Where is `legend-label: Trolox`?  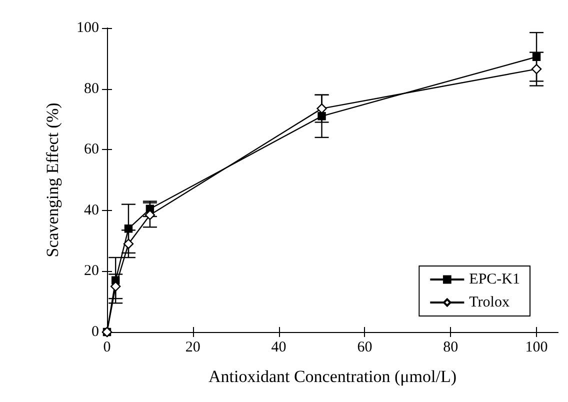 legend-label: Trolox is located at coordinates (489, 302).